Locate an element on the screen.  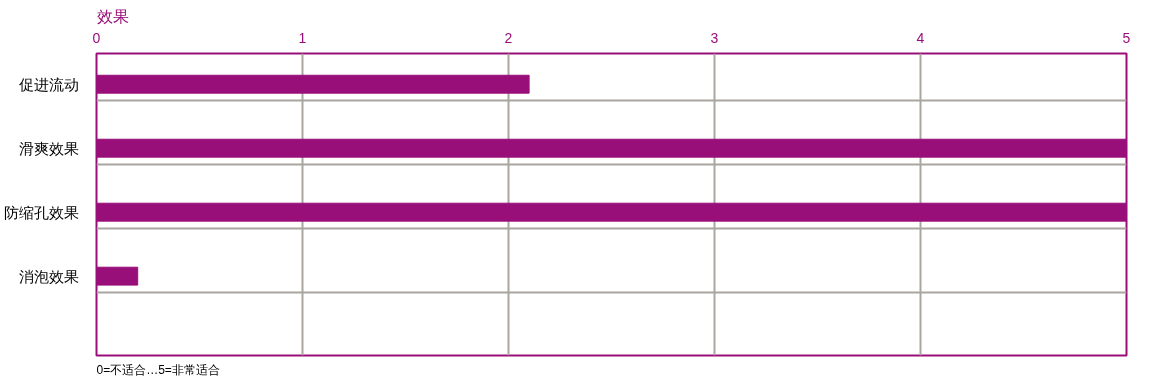
y-tick-label: 促进流动 is located at coordinates (48, 84).